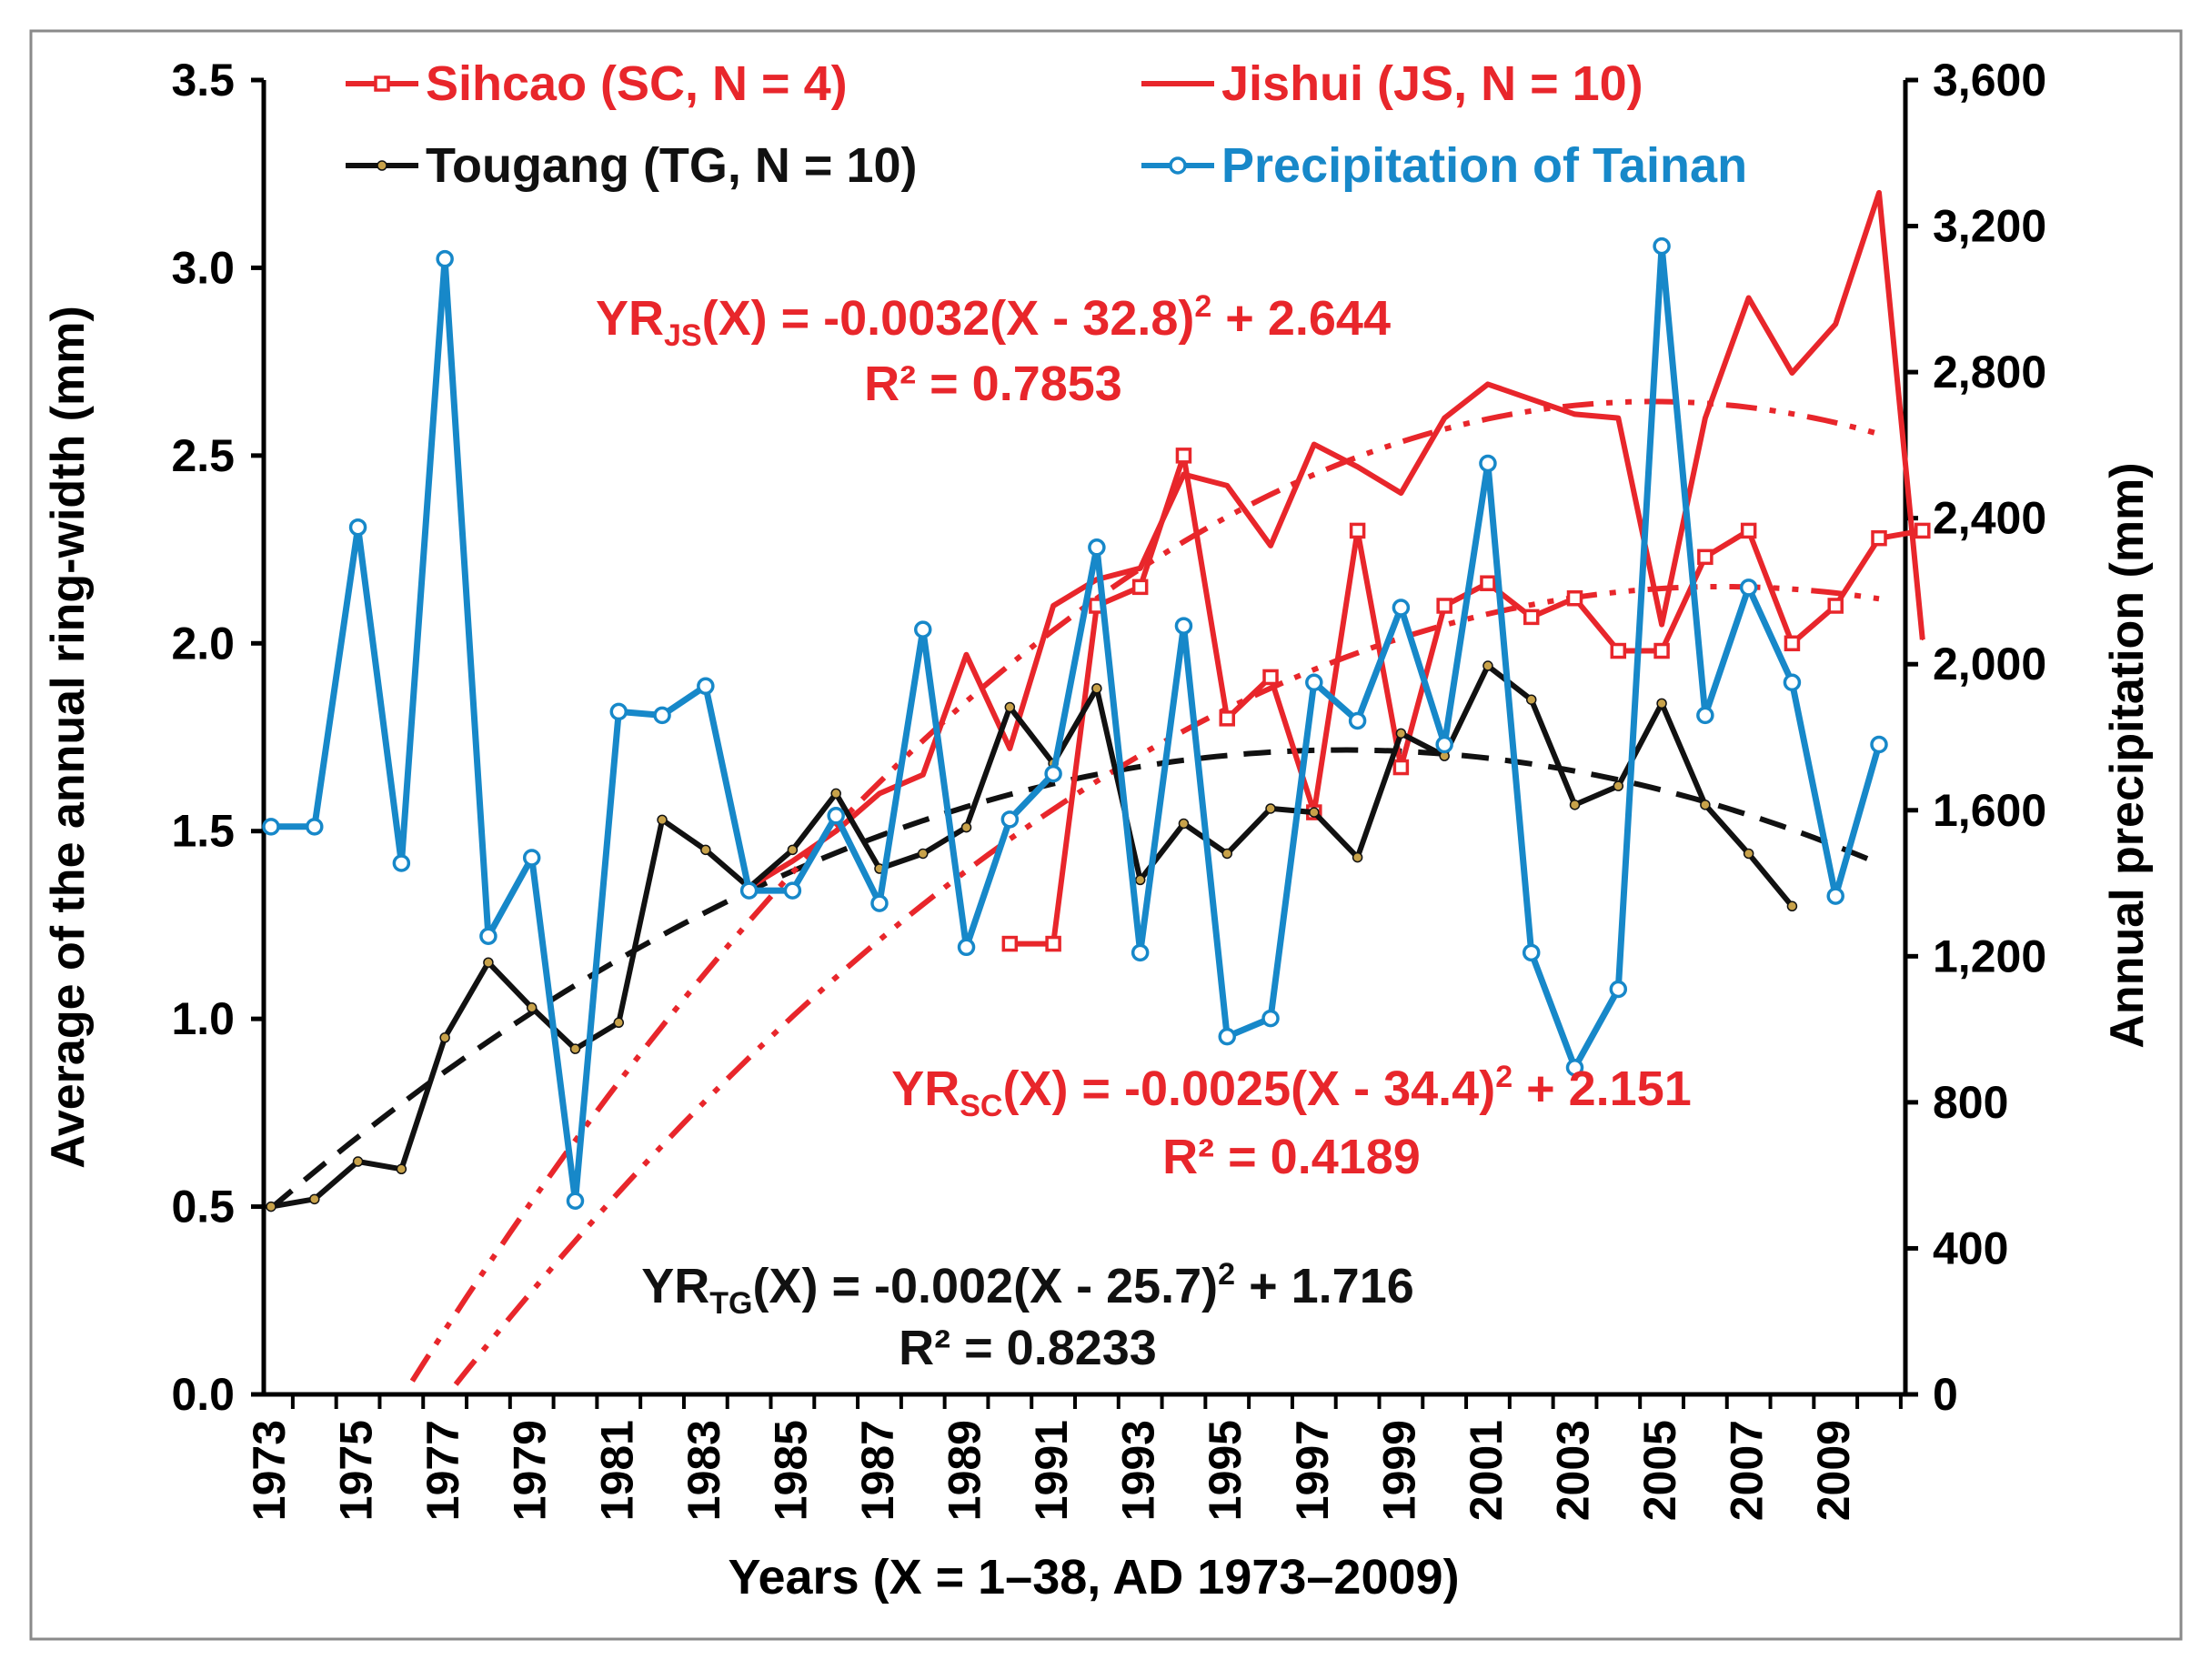 The width and height of the screenshot is (2211, 1680). What do you see at coordinates (790, 1471) in the screenshot?
I see `x-tick-label: 1985` at bounding box center [790, 1471].